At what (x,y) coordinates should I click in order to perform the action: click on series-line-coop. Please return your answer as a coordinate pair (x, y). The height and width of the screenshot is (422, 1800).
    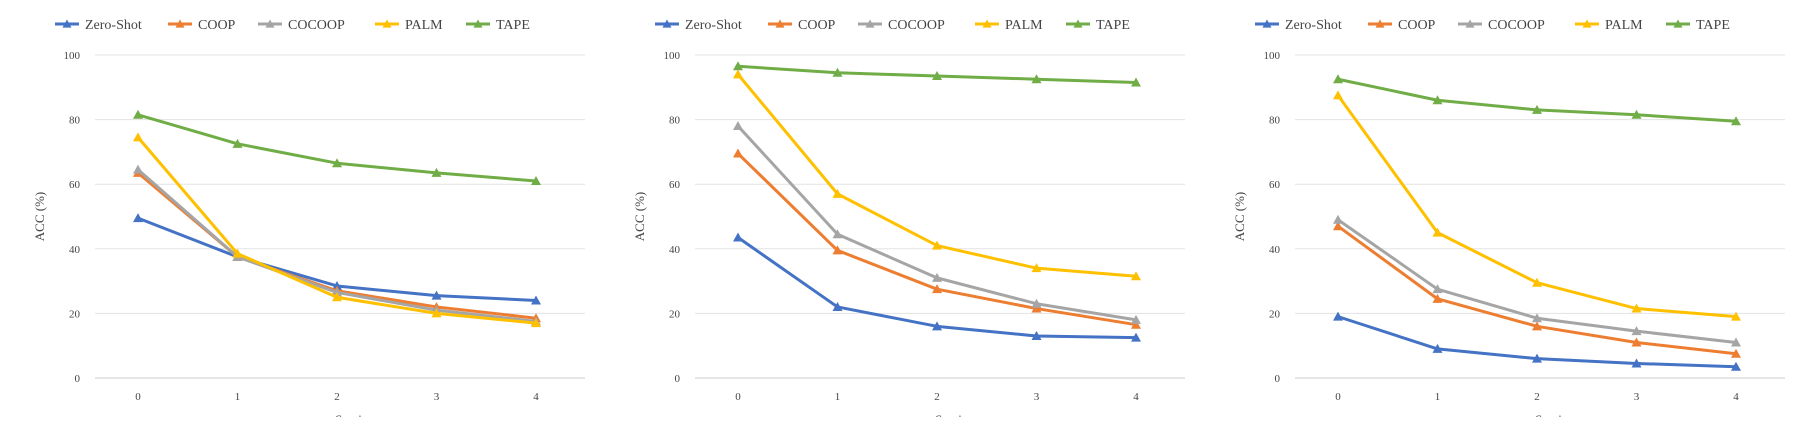
    Looking at the image, I should click on (937, 239).